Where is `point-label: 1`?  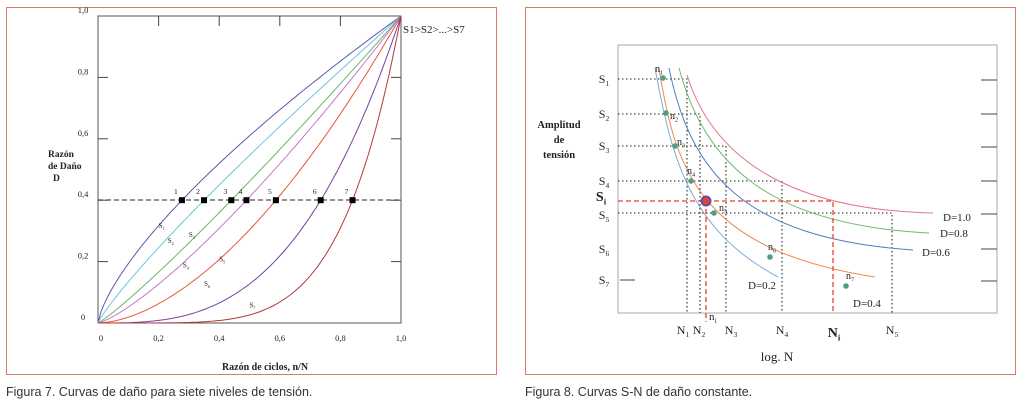
point-label: 1 is located at coordinates (176, 191).